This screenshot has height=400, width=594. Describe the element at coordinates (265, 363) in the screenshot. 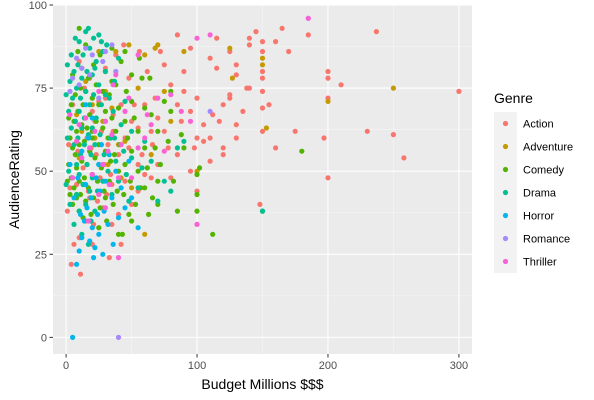

I see `x-axis-ticks: 0 100 200 300` at that location.